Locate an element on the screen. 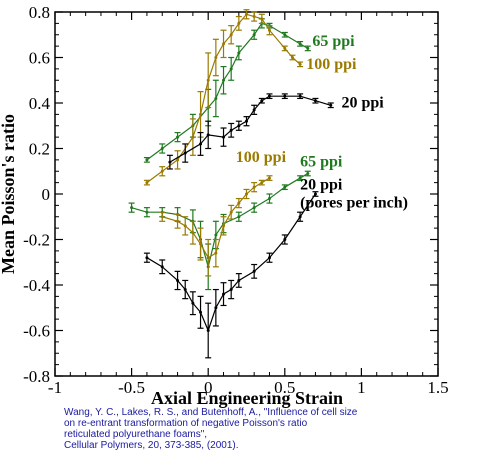 The image size is (486, 473). y-tick-label: -0.4 is located at coordinates (36, 285).